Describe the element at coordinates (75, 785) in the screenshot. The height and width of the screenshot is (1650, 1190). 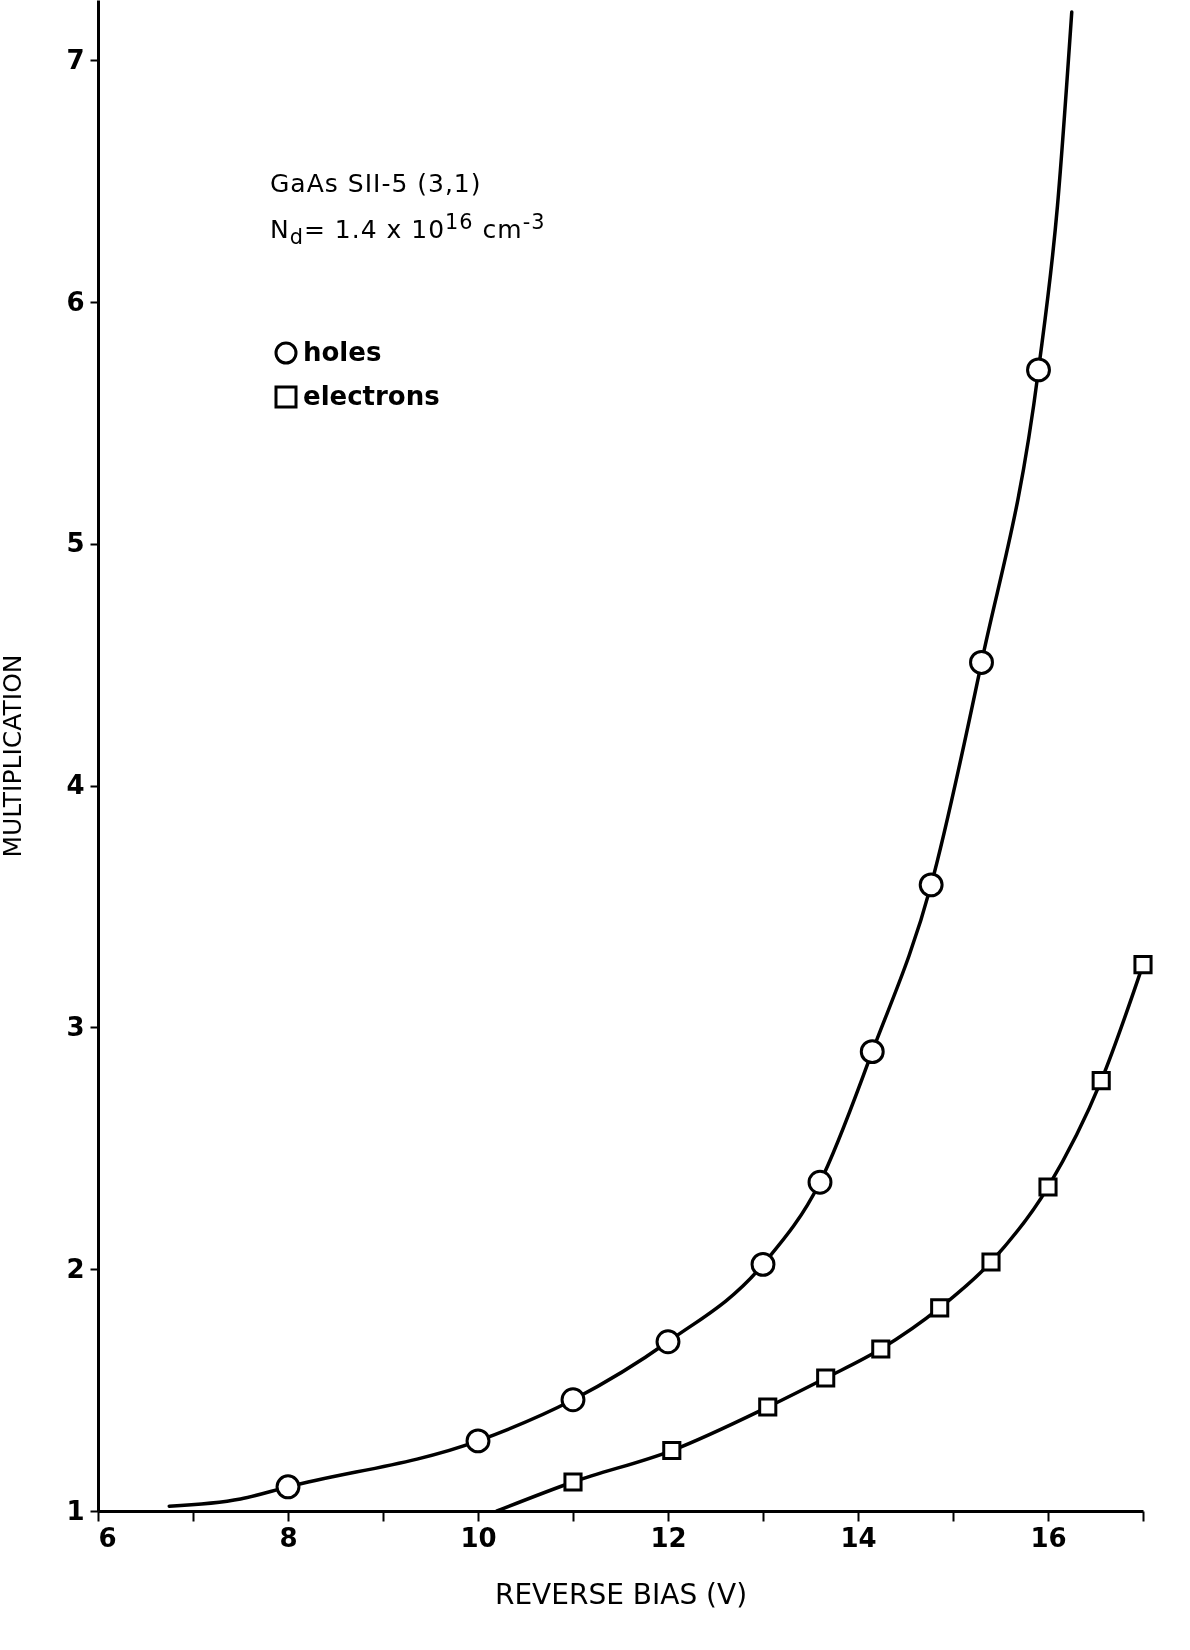
I see `y-tick-label: 4` at that location.